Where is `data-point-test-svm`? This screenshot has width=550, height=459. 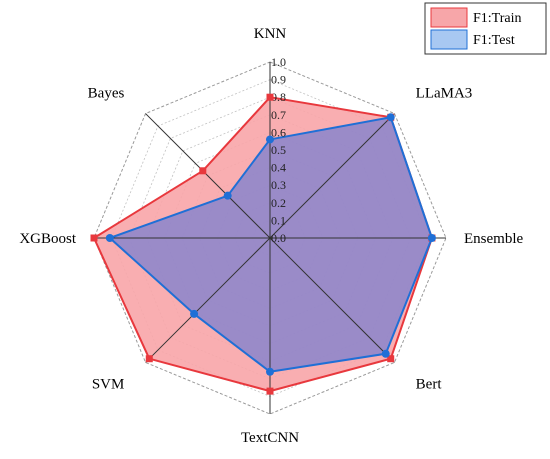
data-point-test-svm is located at coordinates (194, 313).